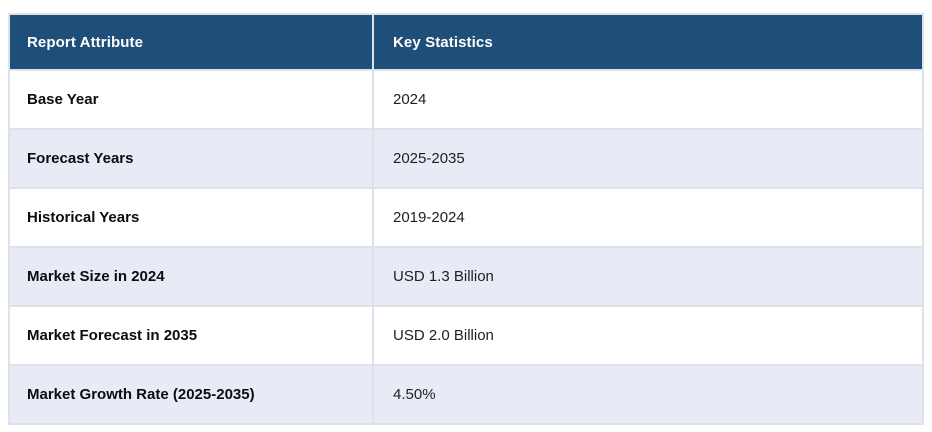 The image size is (932, 432). I want to click on table-header-row: Report Attribute Key Statistics, so click(466, 42).